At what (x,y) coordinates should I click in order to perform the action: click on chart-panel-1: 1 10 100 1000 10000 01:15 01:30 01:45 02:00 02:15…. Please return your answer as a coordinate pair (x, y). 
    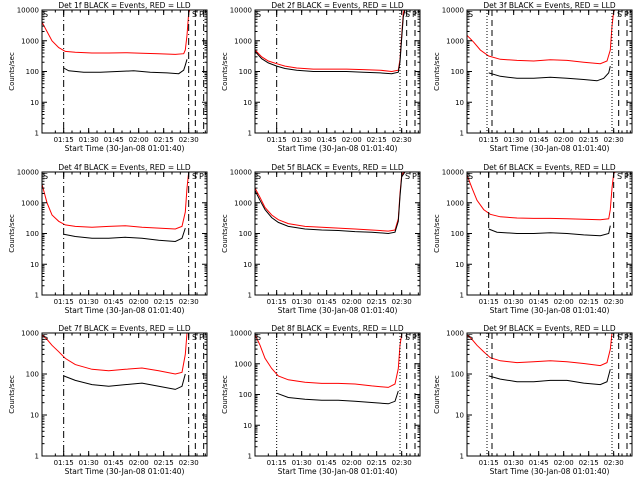
    Looking at the image, I should click on (108, 77).